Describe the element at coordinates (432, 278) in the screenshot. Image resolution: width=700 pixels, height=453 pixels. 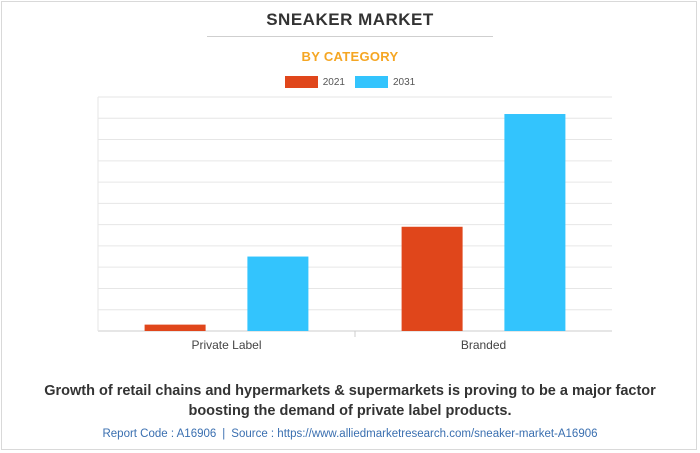
I see `bar-branded-2021` at that location.